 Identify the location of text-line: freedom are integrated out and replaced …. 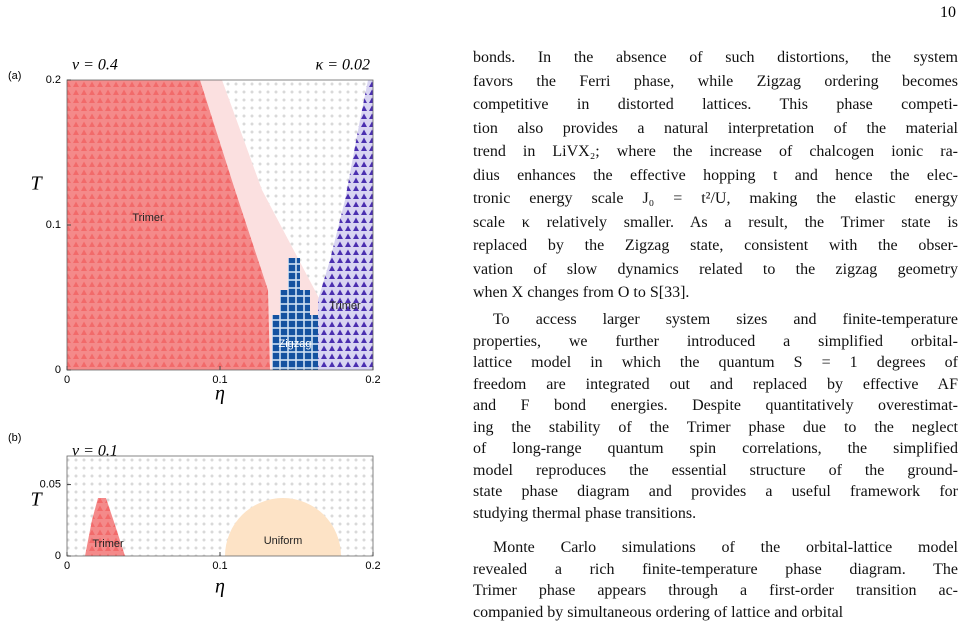
(715, 384).